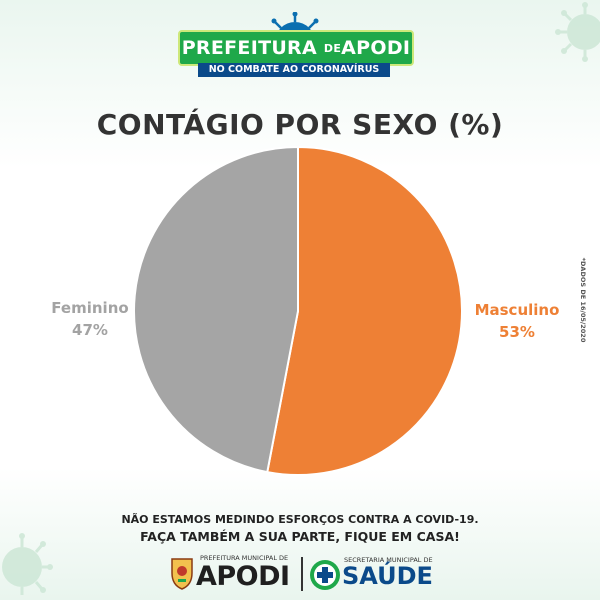  I want to click on banner-de: DE, so click(332, 48).